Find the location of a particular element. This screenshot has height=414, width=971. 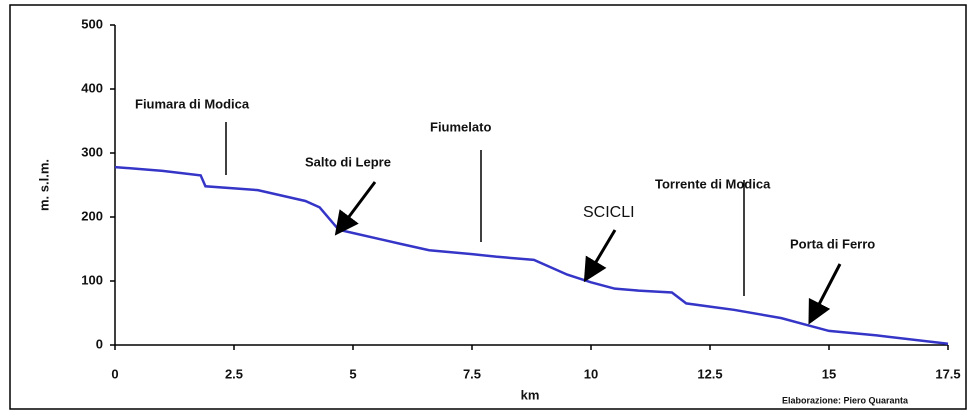

y-tick-label: 300 is located at coordinates (92, 151).